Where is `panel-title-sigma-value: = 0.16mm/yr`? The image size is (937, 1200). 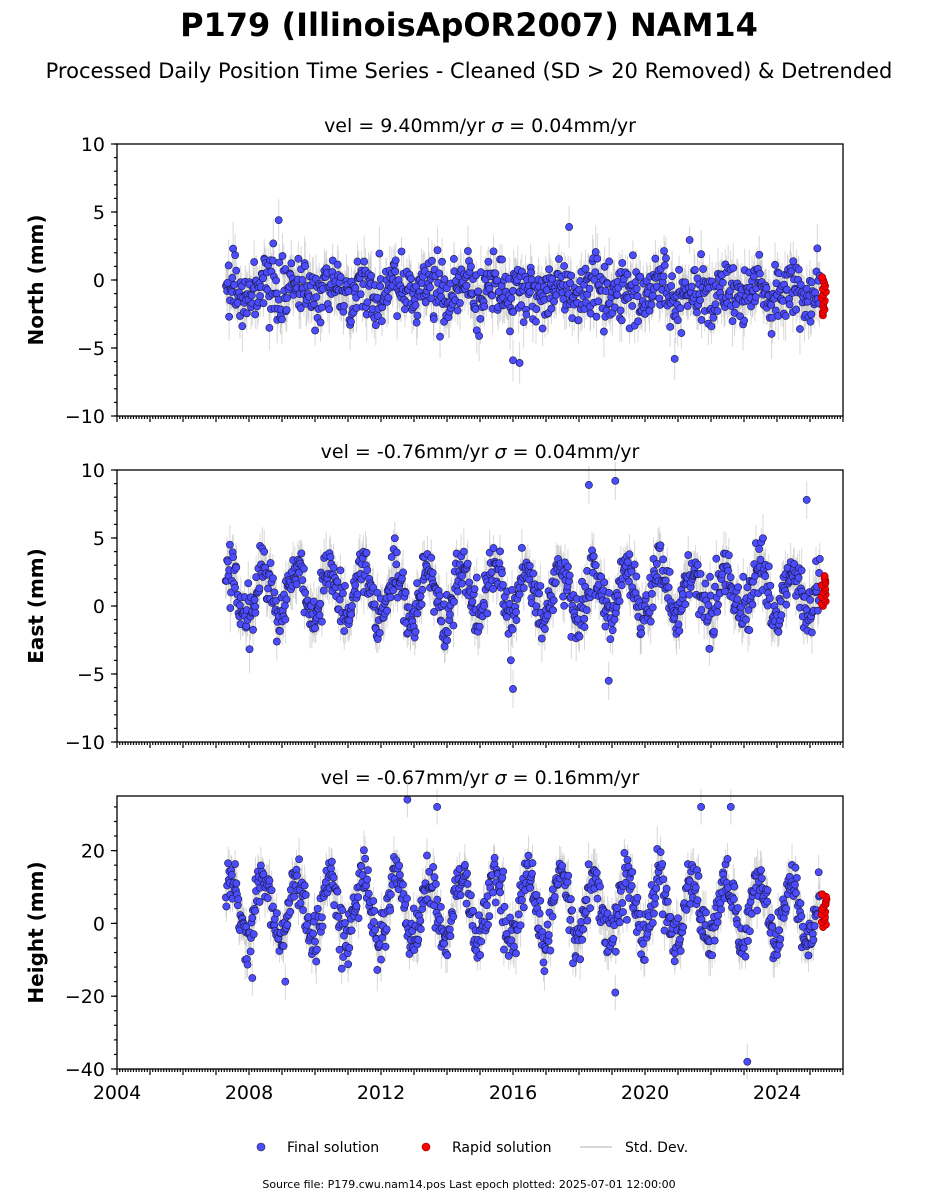
panel-title-sigma-value: = 0.16mm/yr is located at coordinates (573, 778).